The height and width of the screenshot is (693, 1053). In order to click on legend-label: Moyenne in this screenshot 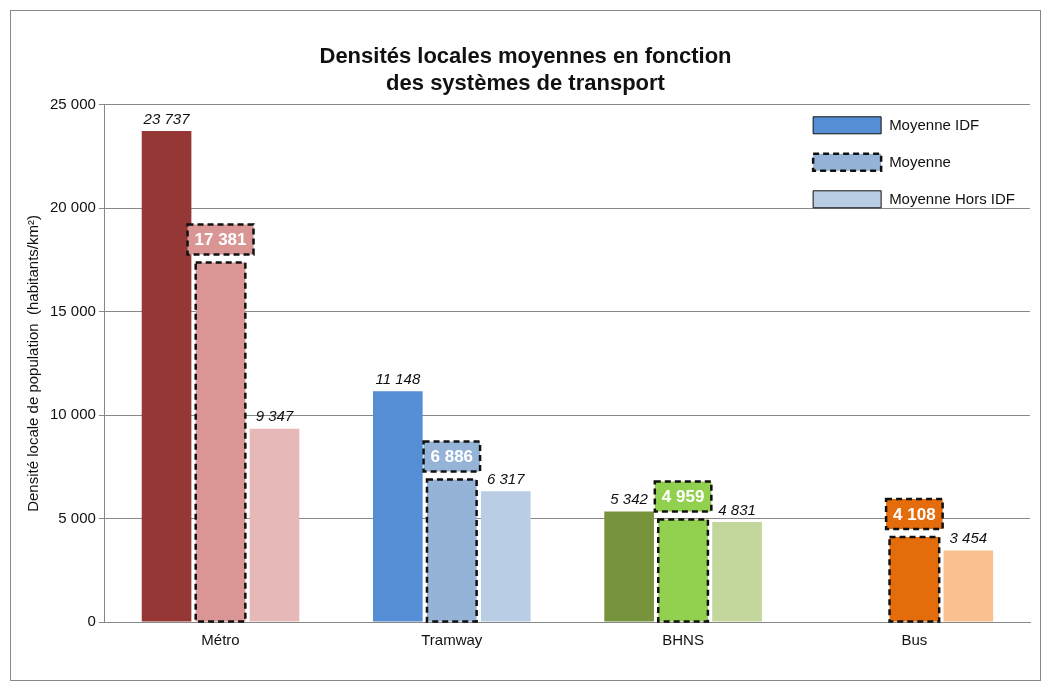, I will do `click(920, 161)`.